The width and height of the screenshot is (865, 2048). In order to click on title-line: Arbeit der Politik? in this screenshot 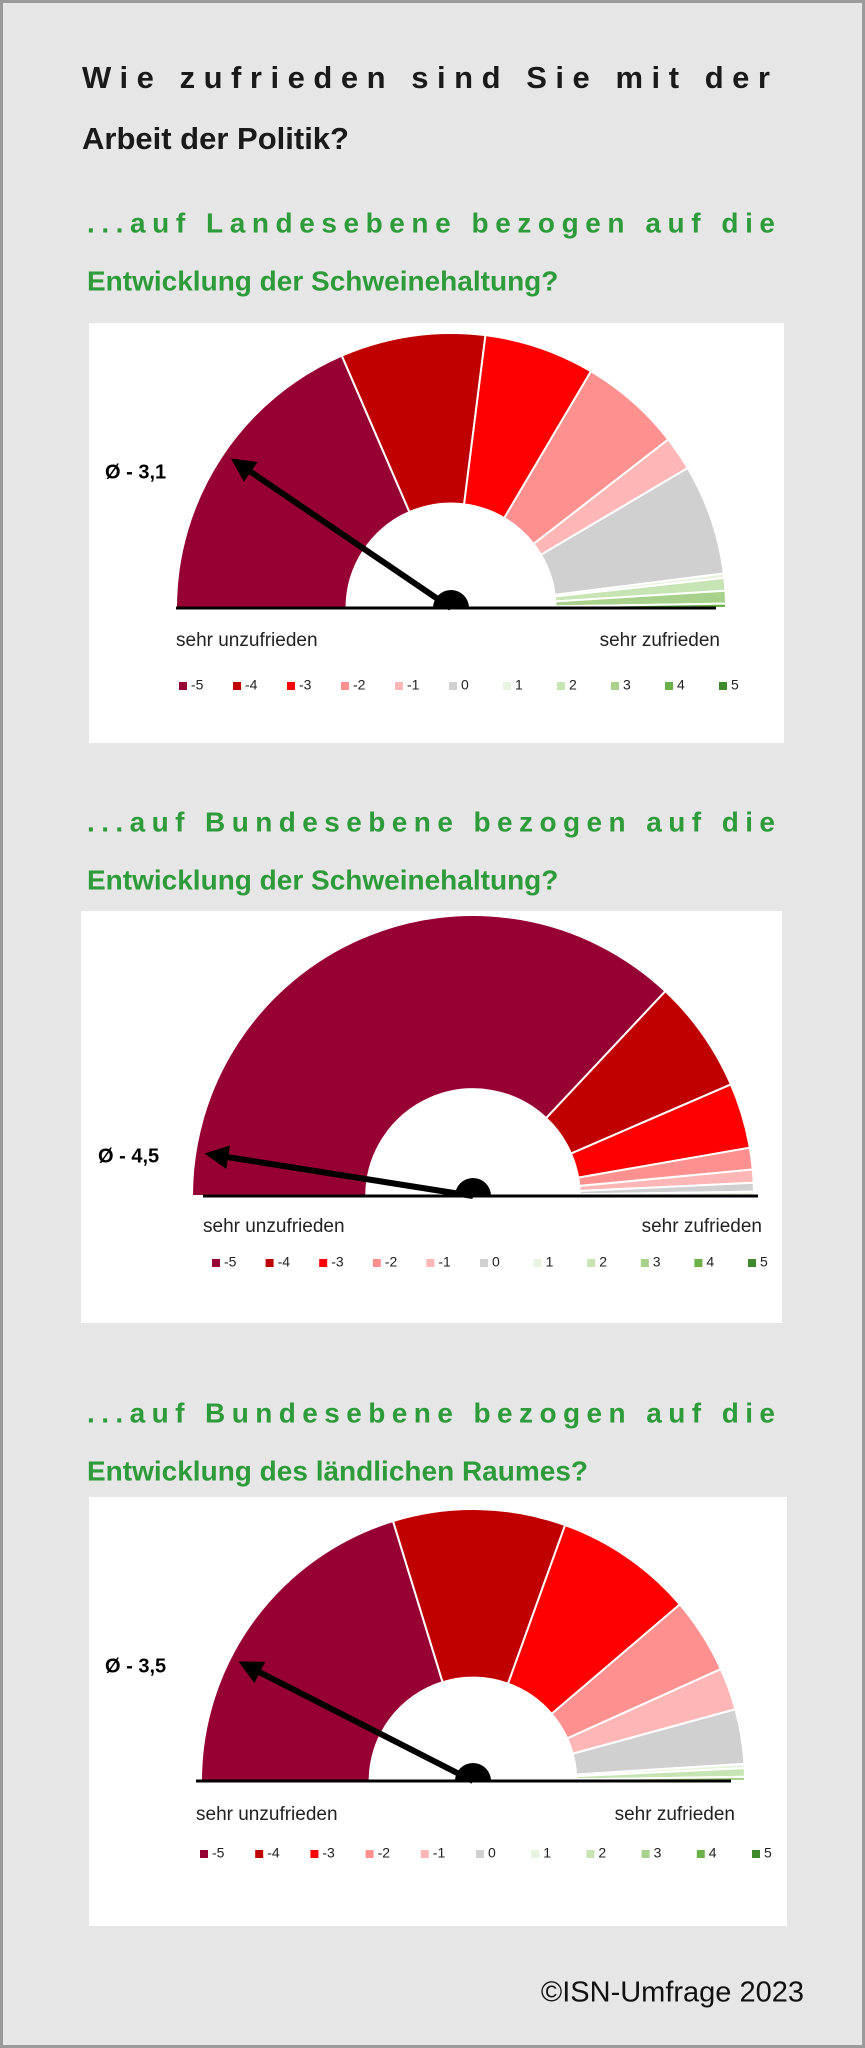, I will do `click(215, 138)`.